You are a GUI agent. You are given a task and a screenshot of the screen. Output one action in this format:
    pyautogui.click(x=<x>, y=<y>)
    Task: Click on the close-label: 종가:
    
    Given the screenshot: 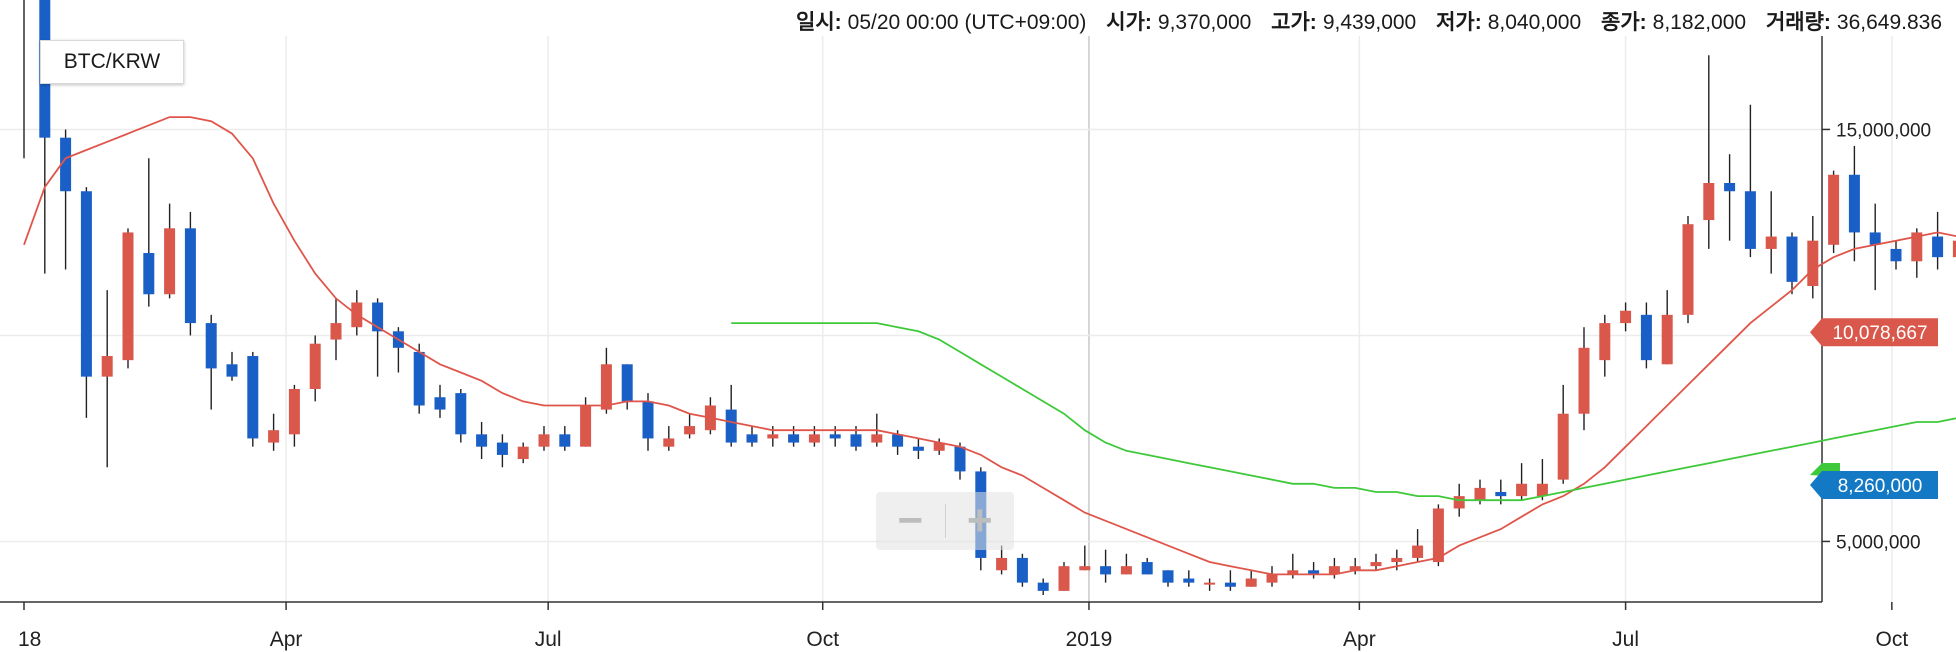 What is the action you would take?
    pyautogui.click(x=1624, y=22)
    